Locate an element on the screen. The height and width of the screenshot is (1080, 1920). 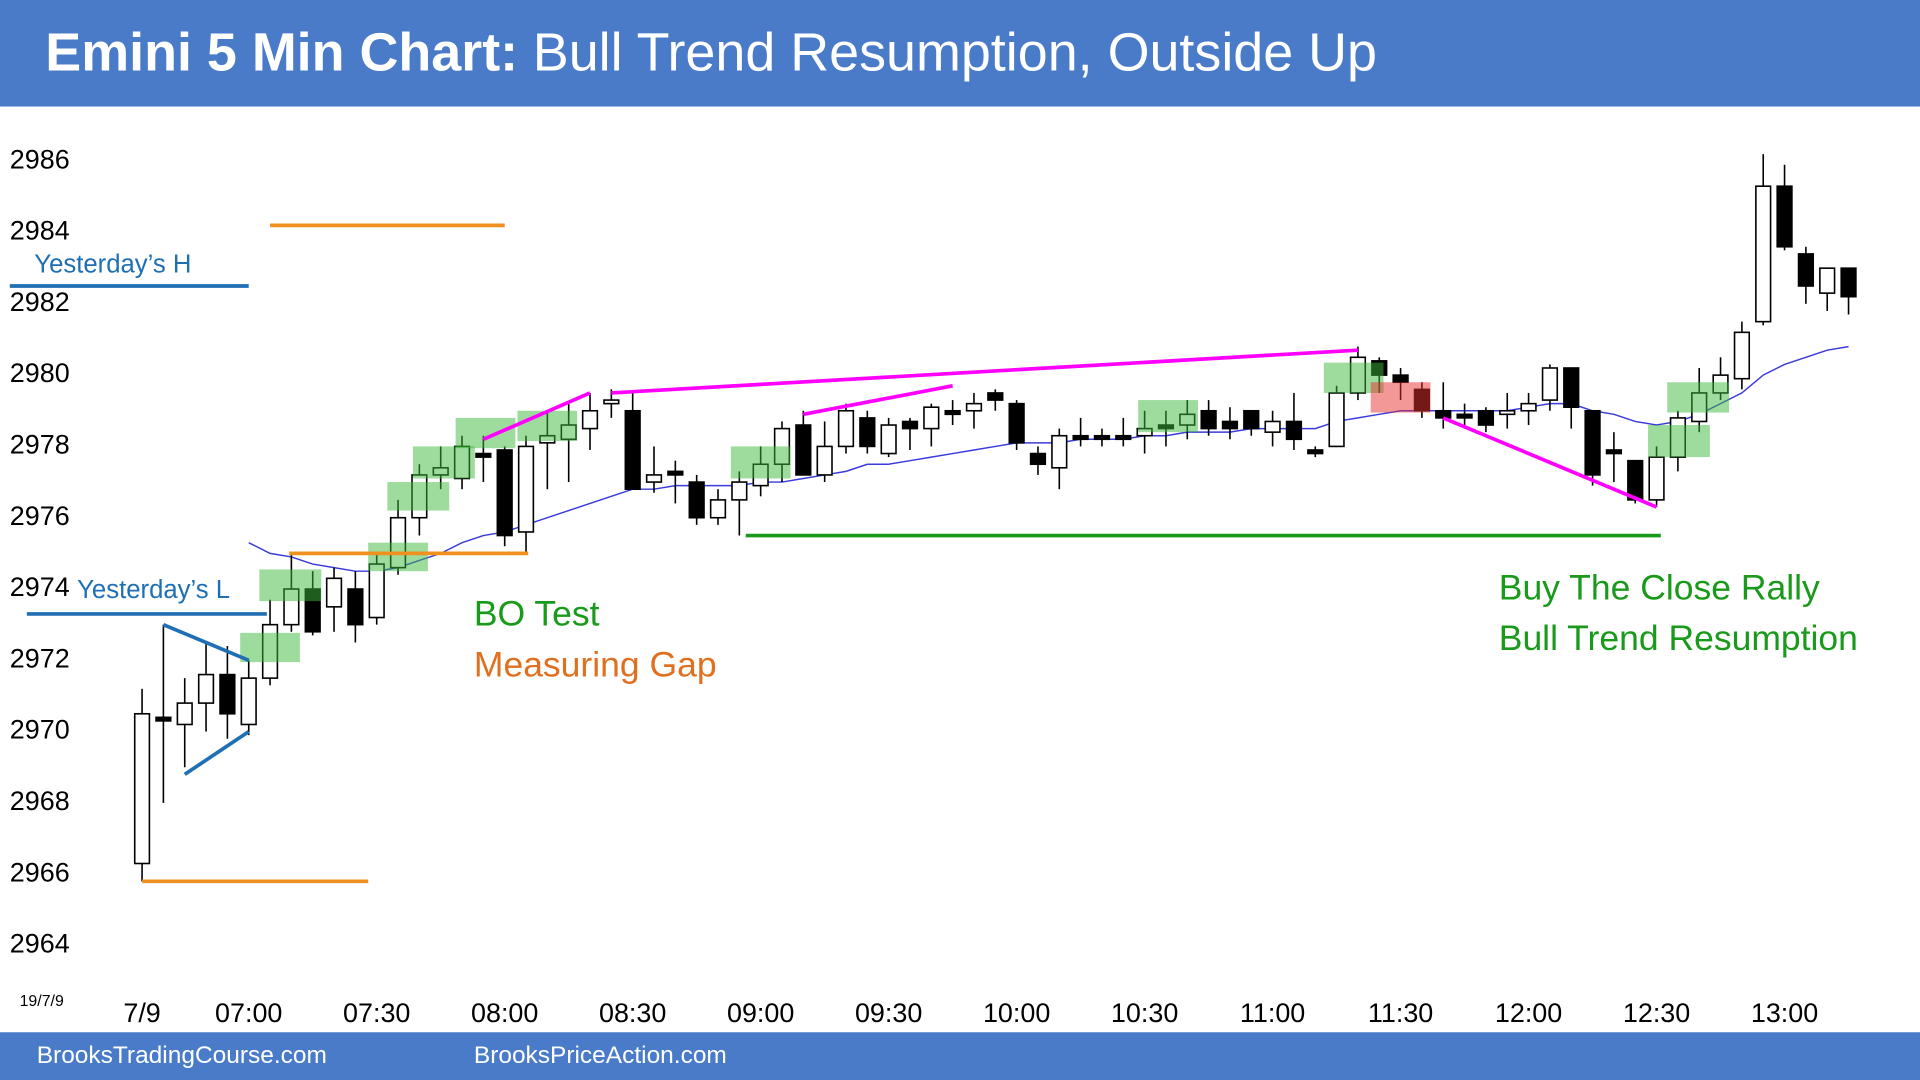
x-tick-label: 12:00 is located at coordinates (1528, 1013).